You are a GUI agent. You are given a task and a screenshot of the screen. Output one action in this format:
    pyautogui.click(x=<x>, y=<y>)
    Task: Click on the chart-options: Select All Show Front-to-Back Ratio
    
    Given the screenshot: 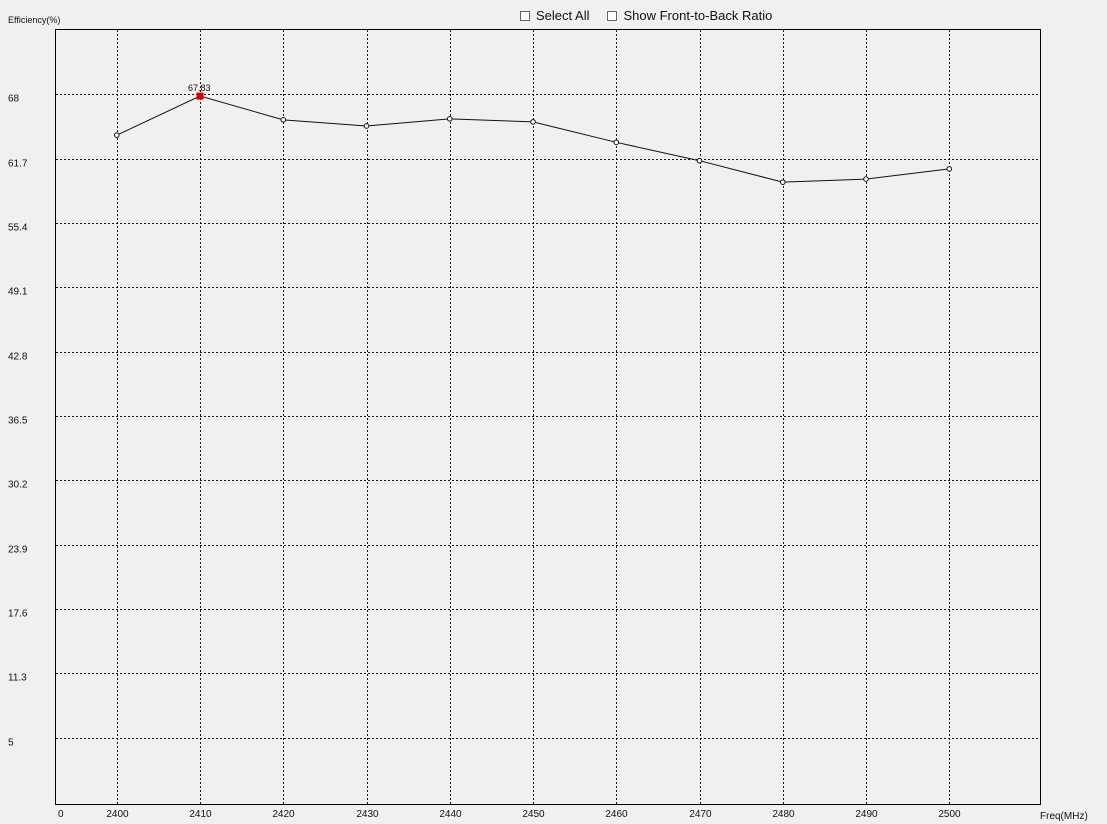 What is the action you would take?
    pyautogui.click(x=646, y=15)
    